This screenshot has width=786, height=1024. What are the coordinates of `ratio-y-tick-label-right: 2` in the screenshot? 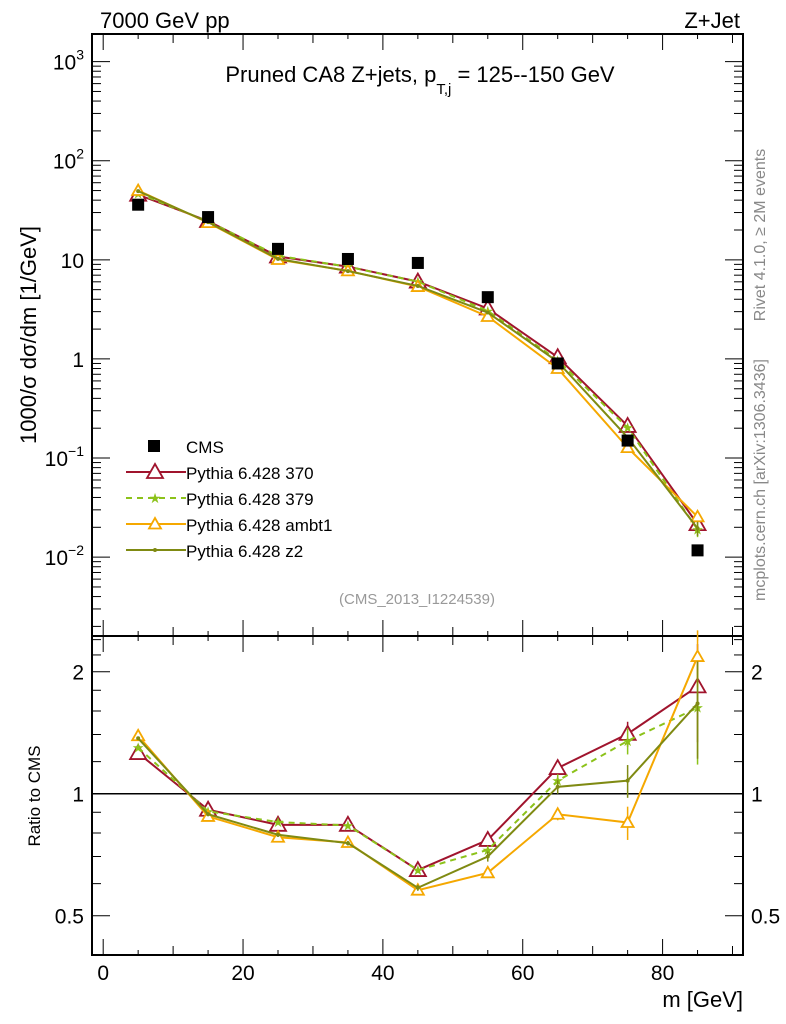 It's located at (757, 673).